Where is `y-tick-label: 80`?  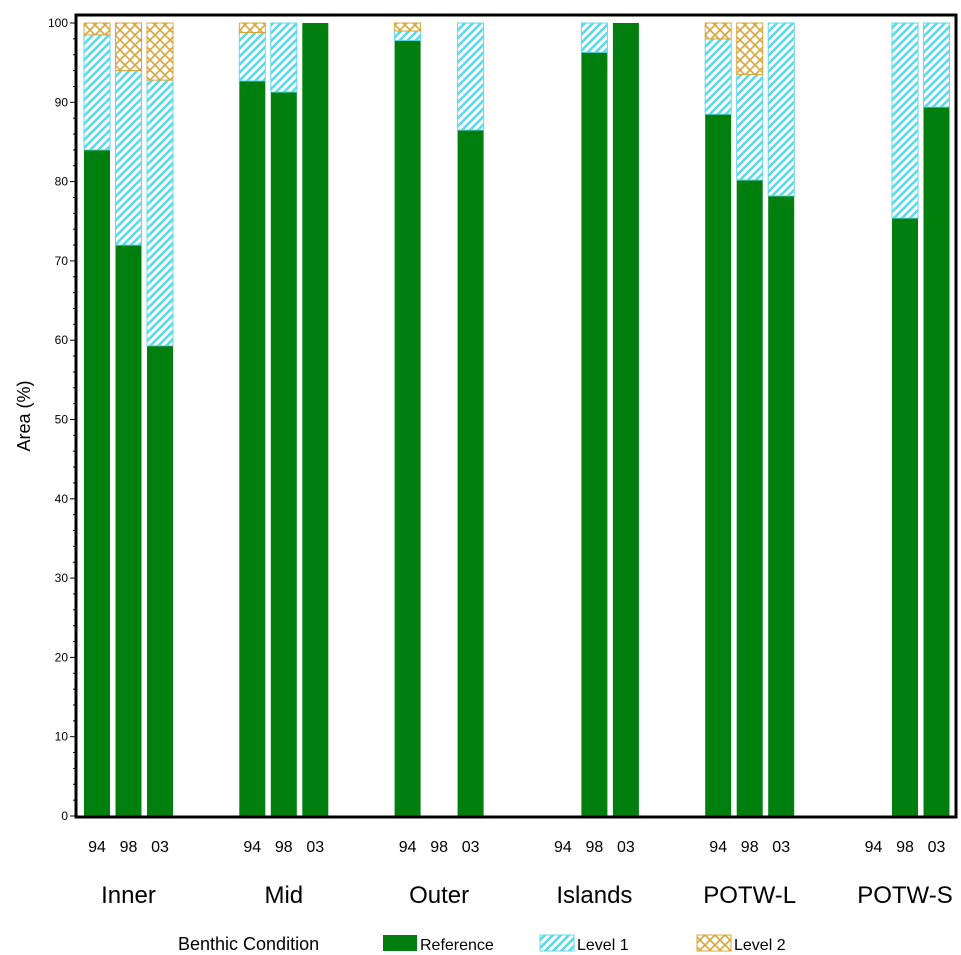 y-tick-label: 80 is located at coordinates (62, 182).